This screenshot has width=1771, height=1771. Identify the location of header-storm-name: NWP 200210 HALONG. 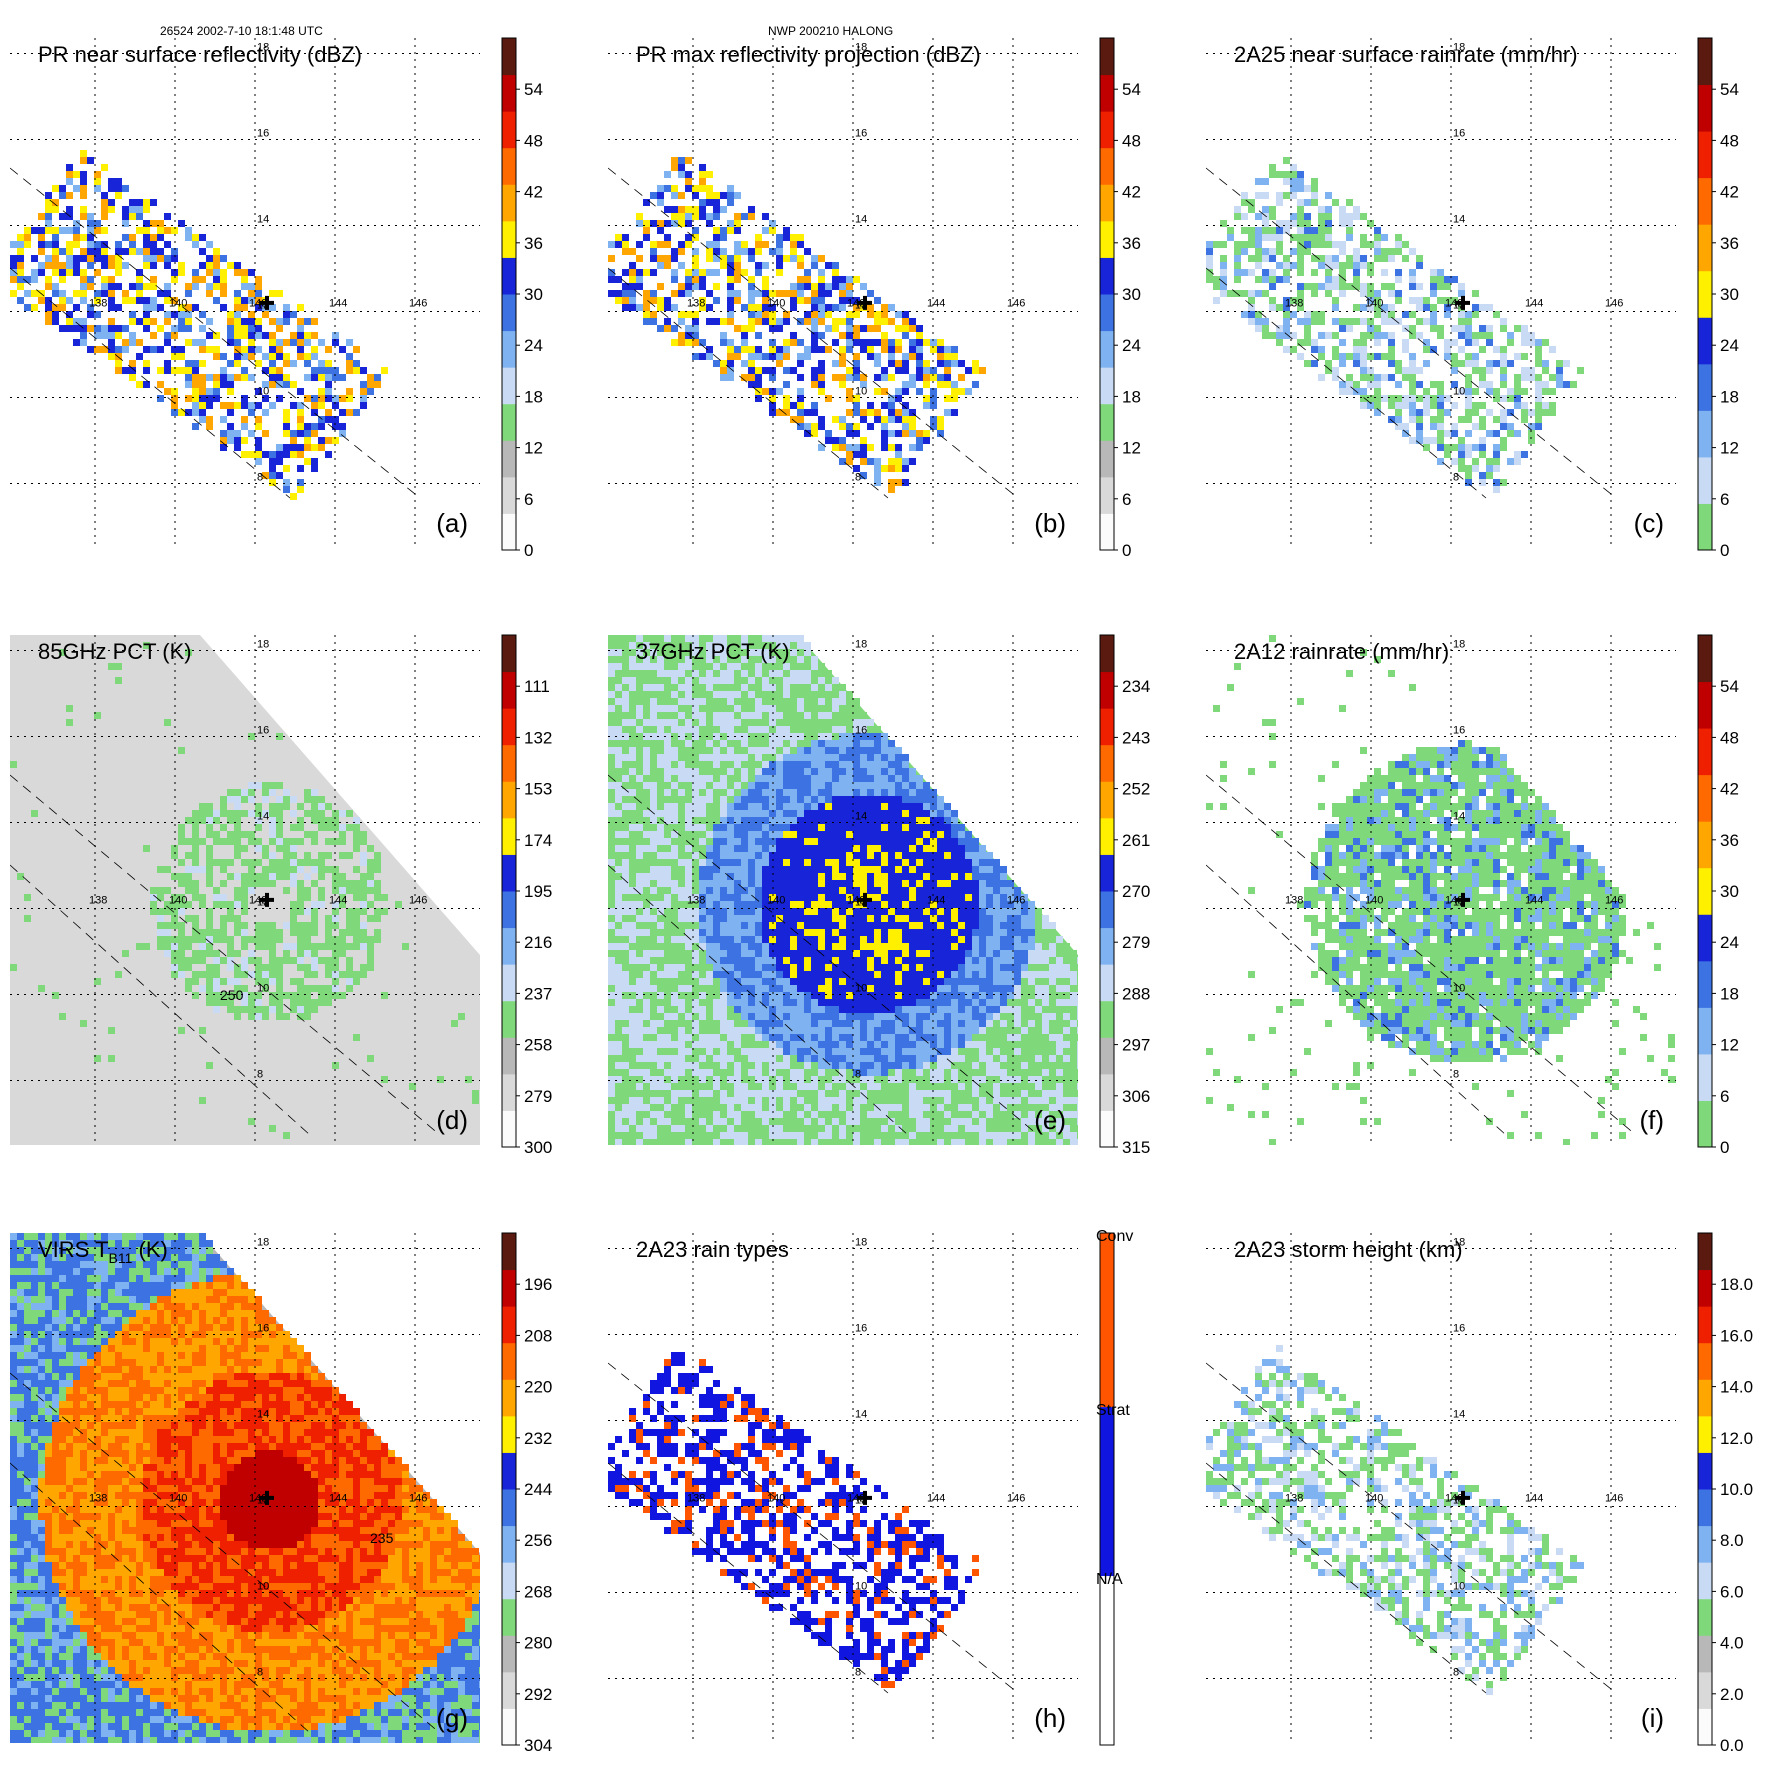
(831, 31).